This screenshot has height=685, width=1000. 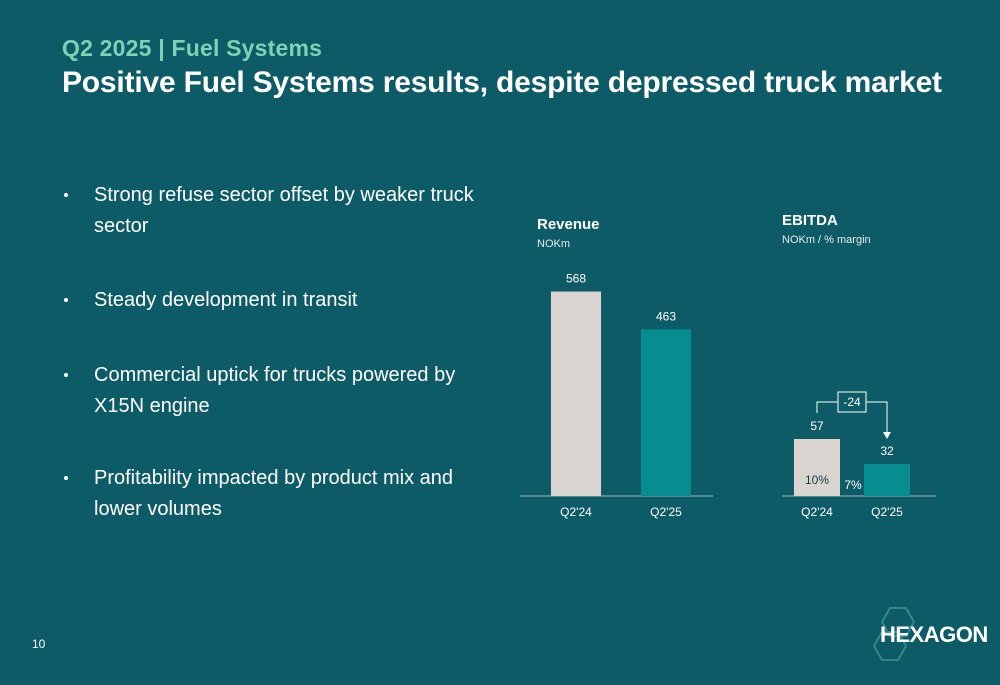 I want to click on section-kicker: Q2 2025 | Fuel Systems, so click(x=192, y=48).